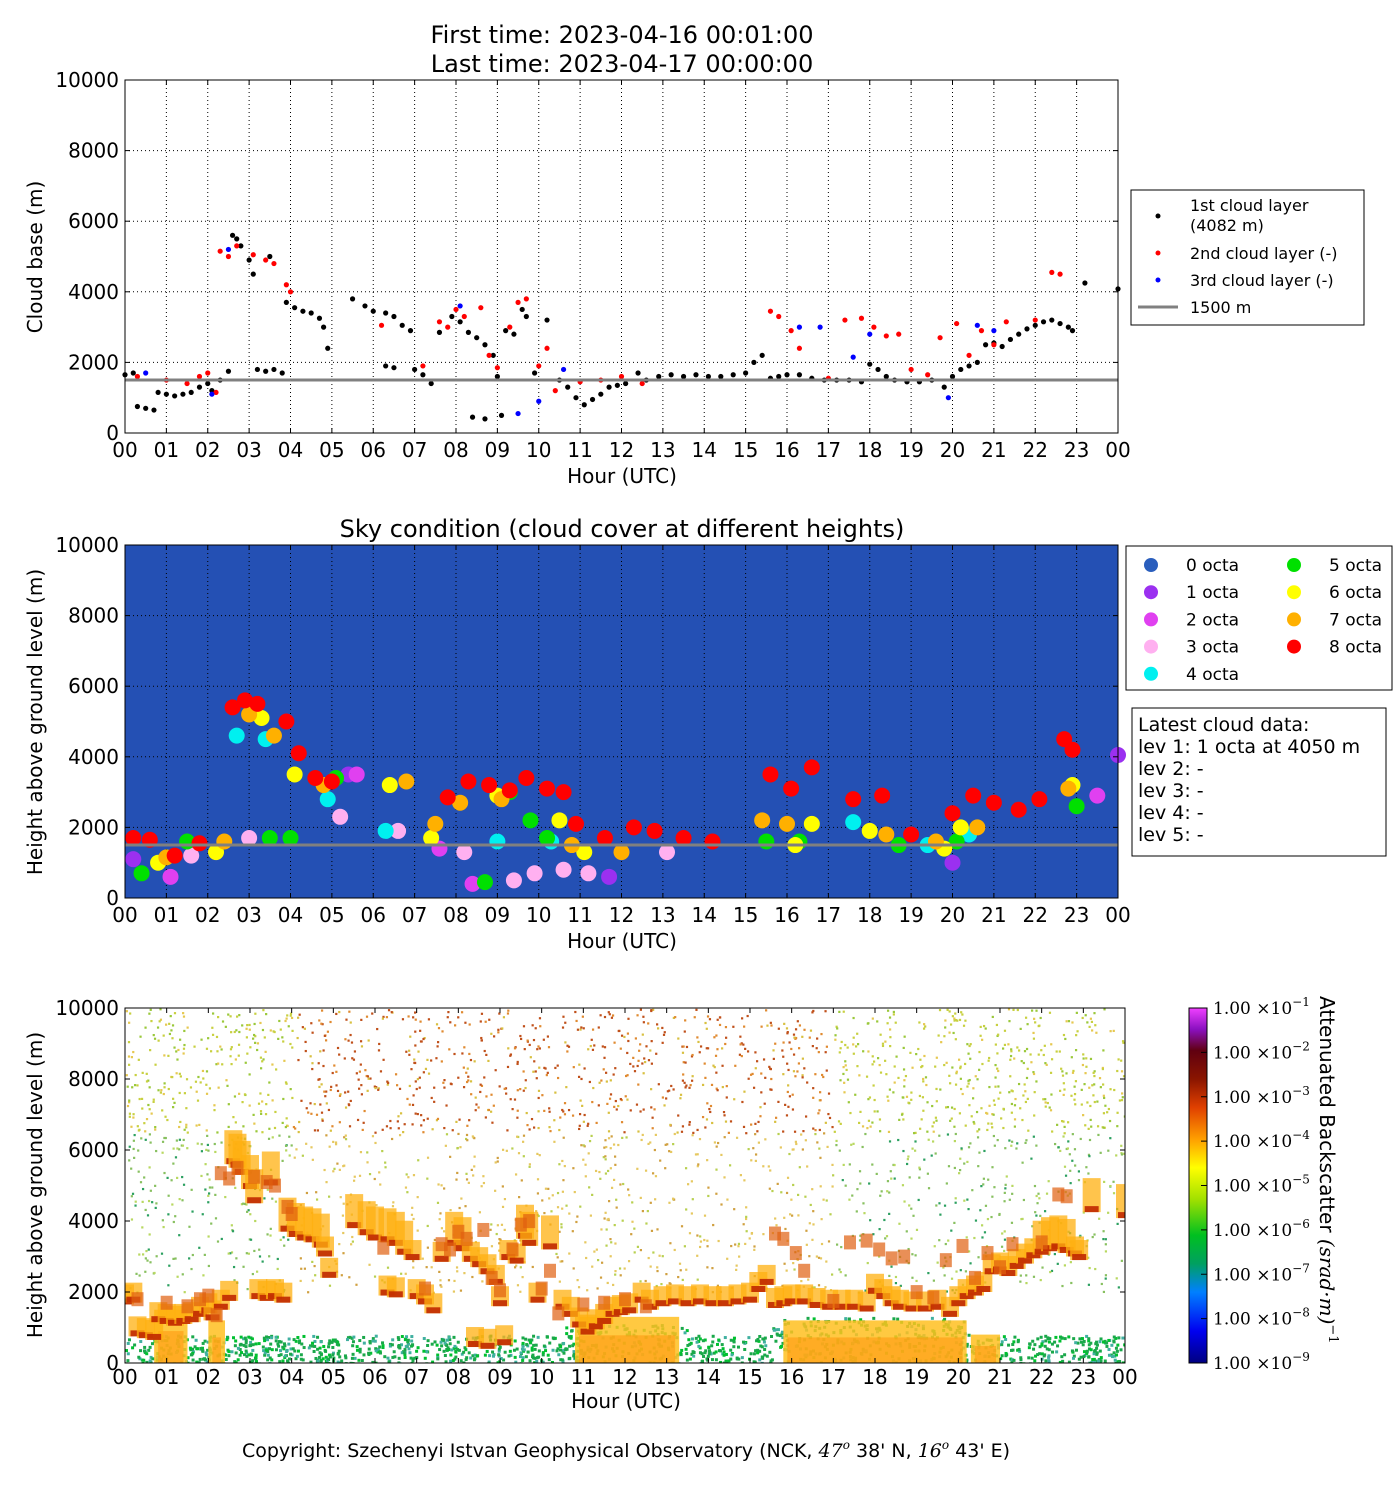 Image resolution: width=1400 pixels, height=1500 pixels. What do you see at coordinates (745, 915) in the screenshot?
I see `x-tick-label: 15` at bounding box center [745, 915].